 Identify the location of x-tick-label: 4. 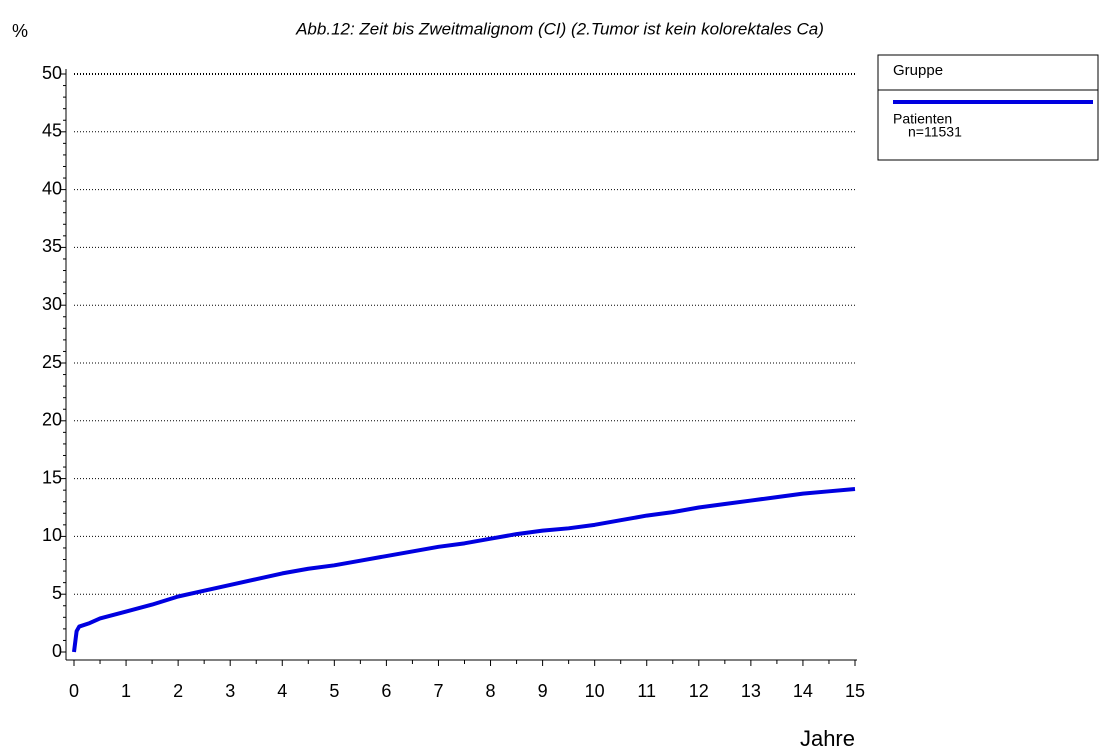
(282, 691).